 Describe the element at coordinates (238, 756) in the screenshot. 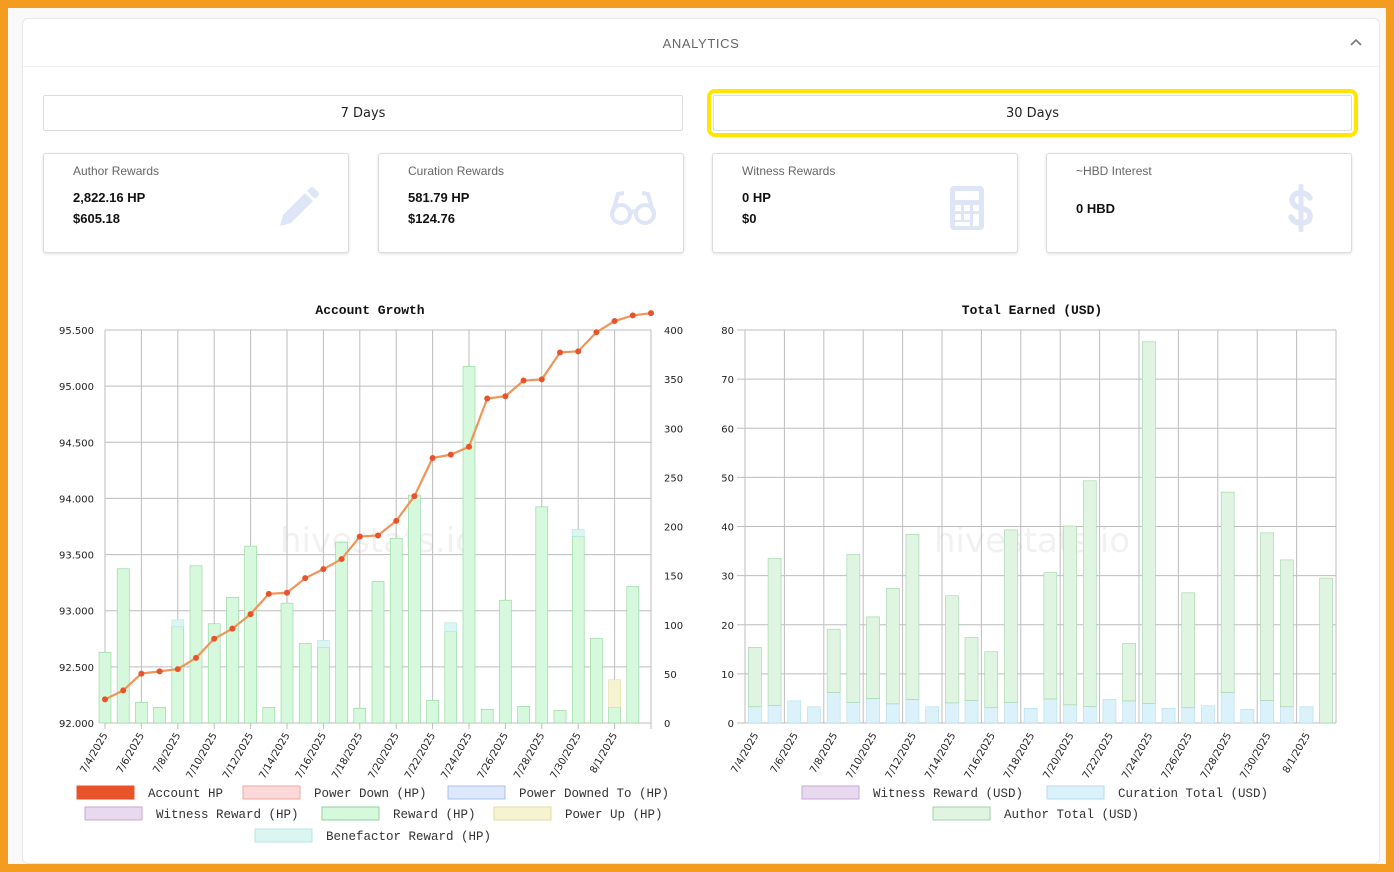

I see `x-tick-label: 7/12/2025` at that location.